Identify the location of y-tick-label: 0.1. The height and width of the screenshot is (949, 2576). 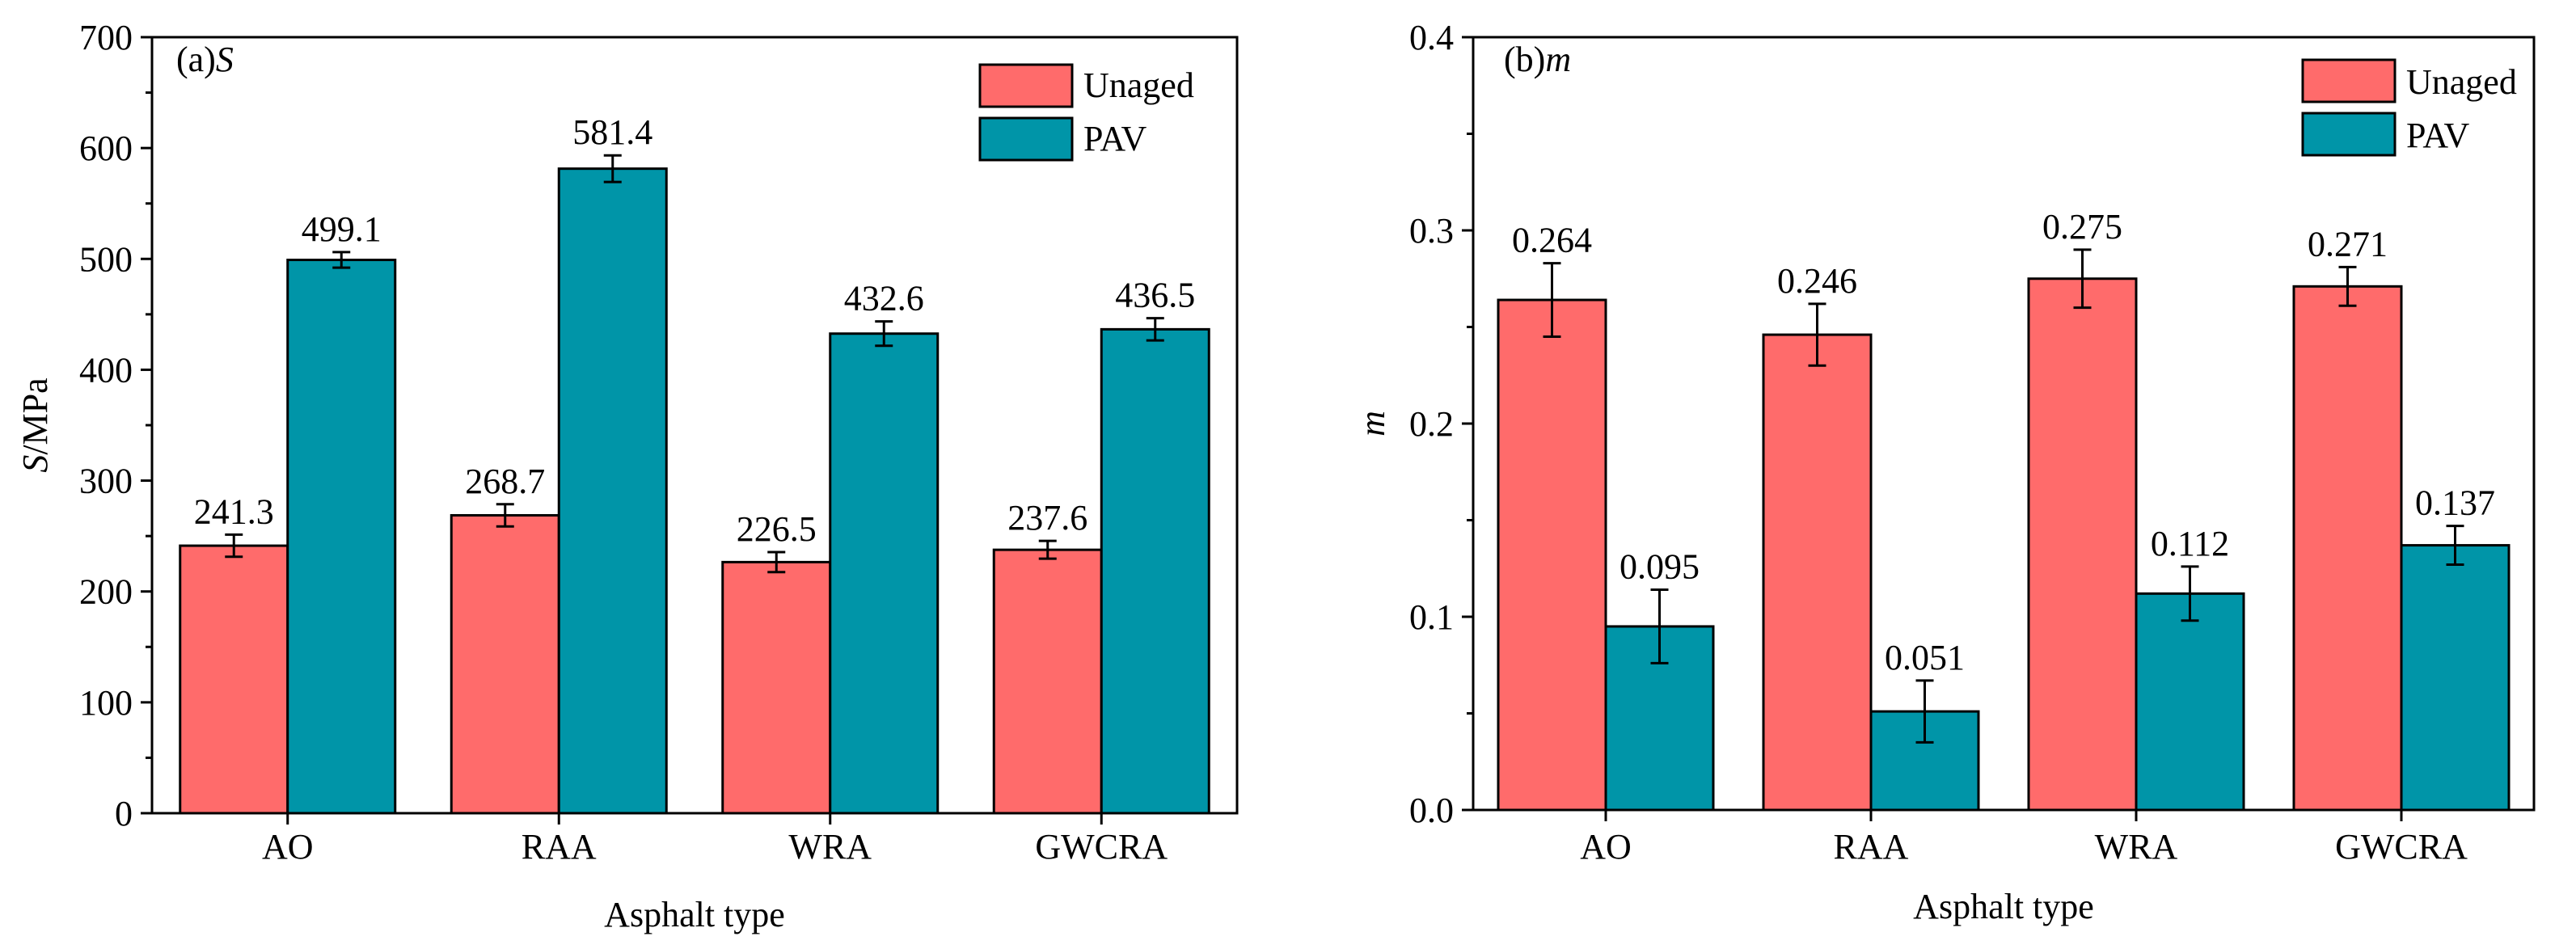
(1431, 617).